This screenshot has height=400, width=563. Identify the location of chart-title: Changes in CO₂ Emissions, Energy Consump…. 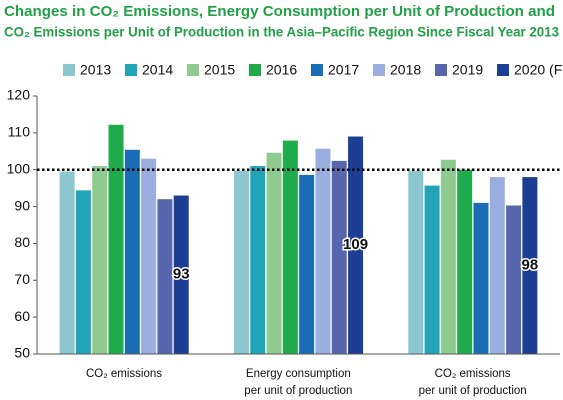
(279, 11).